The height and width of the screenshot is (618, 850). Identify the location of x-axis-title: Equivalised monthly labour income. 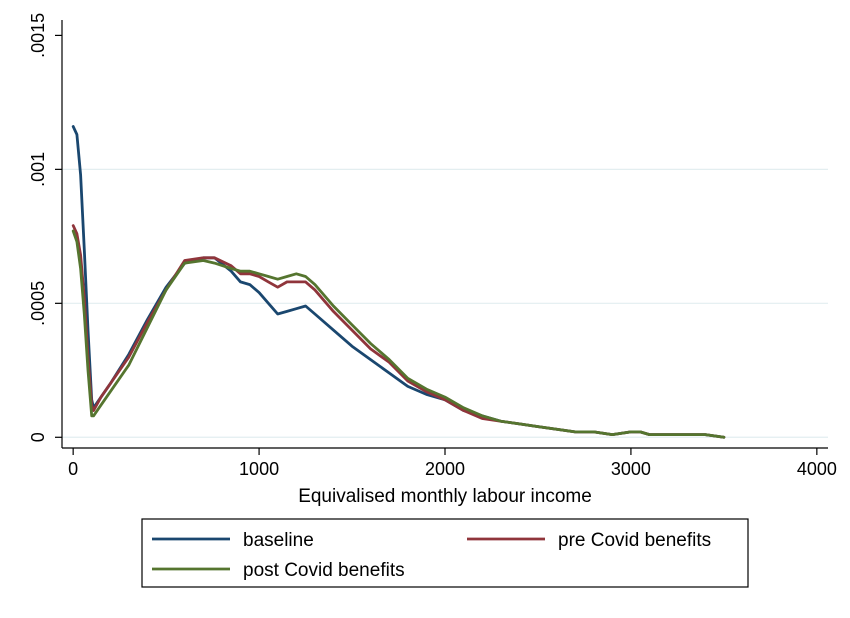
(445, 496).